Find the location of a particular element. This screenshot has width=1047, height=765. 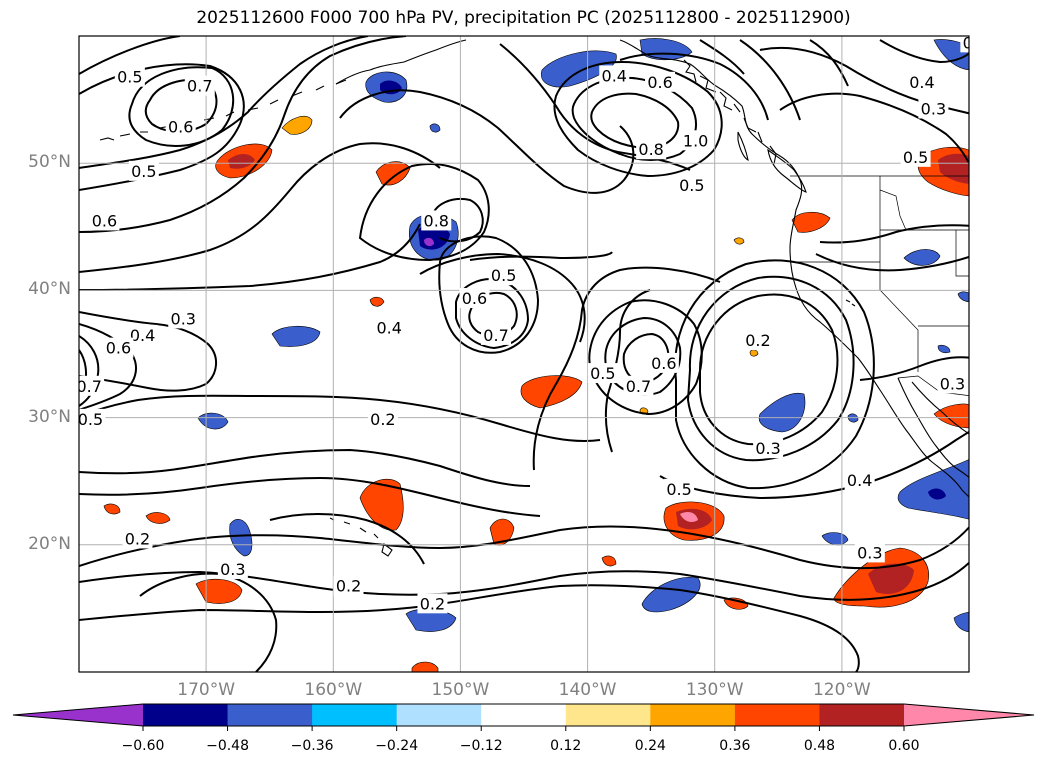

colorbar-tick-label: 0.48 is located at coordinates (819, 746).